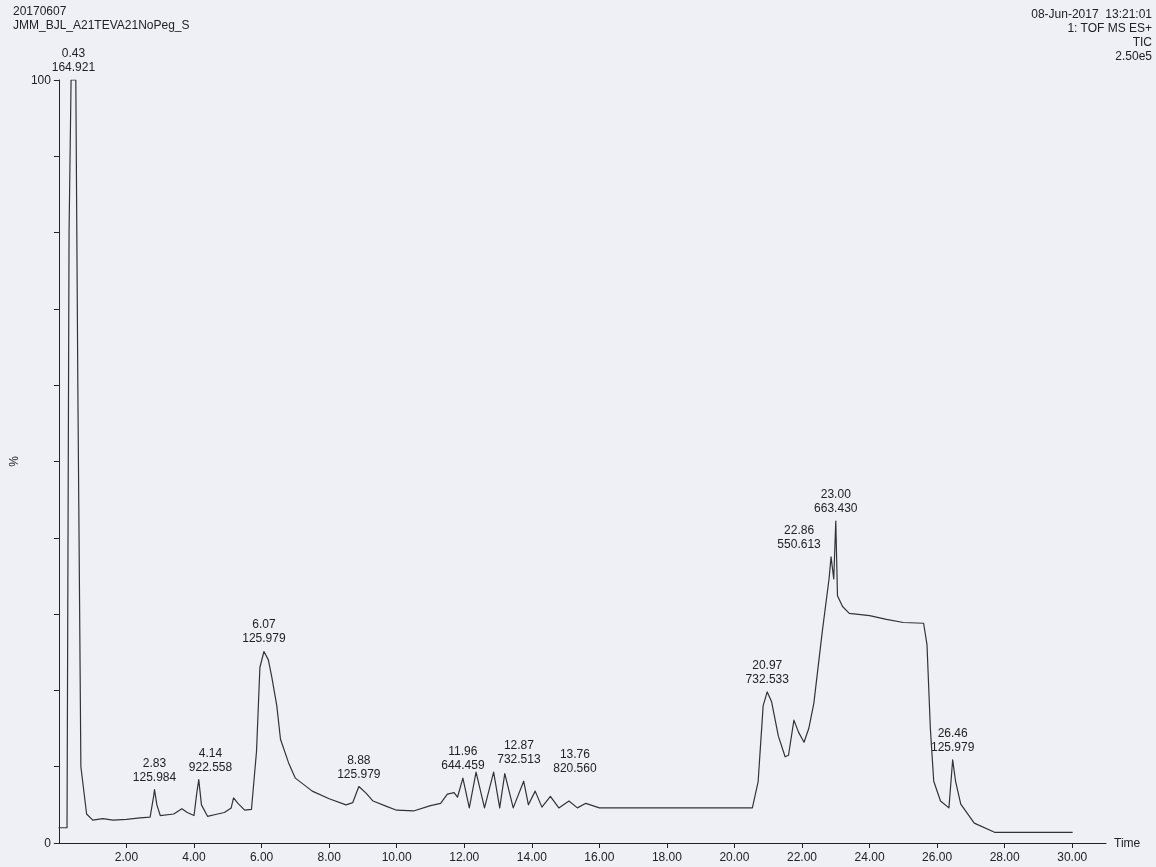  What do you see at coordinates (1127, 843) in the screenshot?
I see `x-axis-title: Time` at bounding box center [1127, 843].